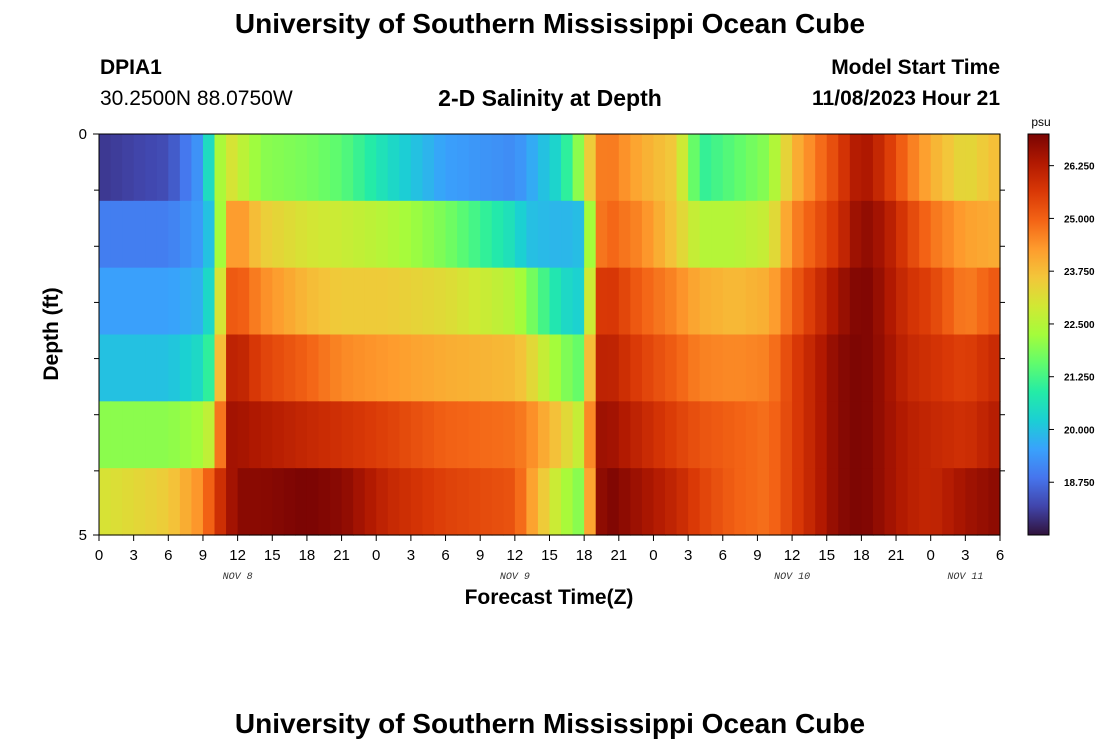 The width and height of the screenshot is (1100, 750). What do you see at coordinates (618, 555) in the screenshot?
I see `x-tick-label: 21` at bounding box center [618, 555].